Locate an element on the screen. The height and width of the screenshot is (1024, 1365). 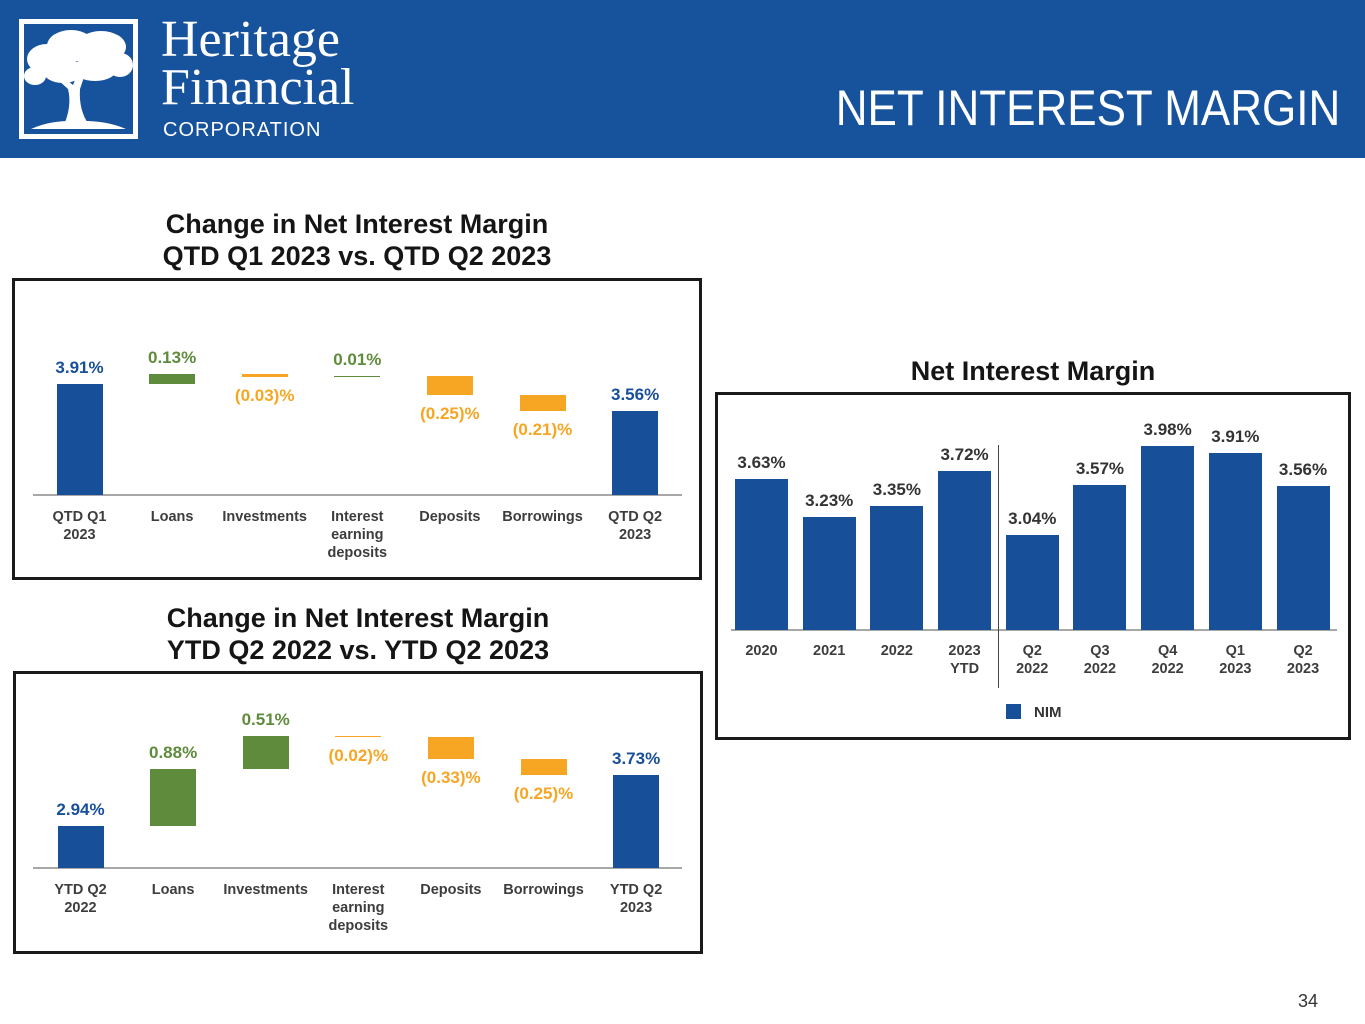
logo-name-heritage: Heritage is located at coordinates (251, 39).